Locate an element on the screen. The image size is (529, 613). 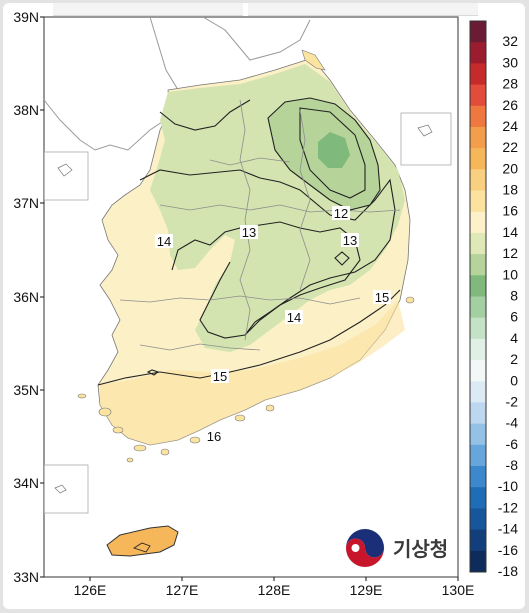
colorbar-level-label: 28 is located at coordinates (510, 84).